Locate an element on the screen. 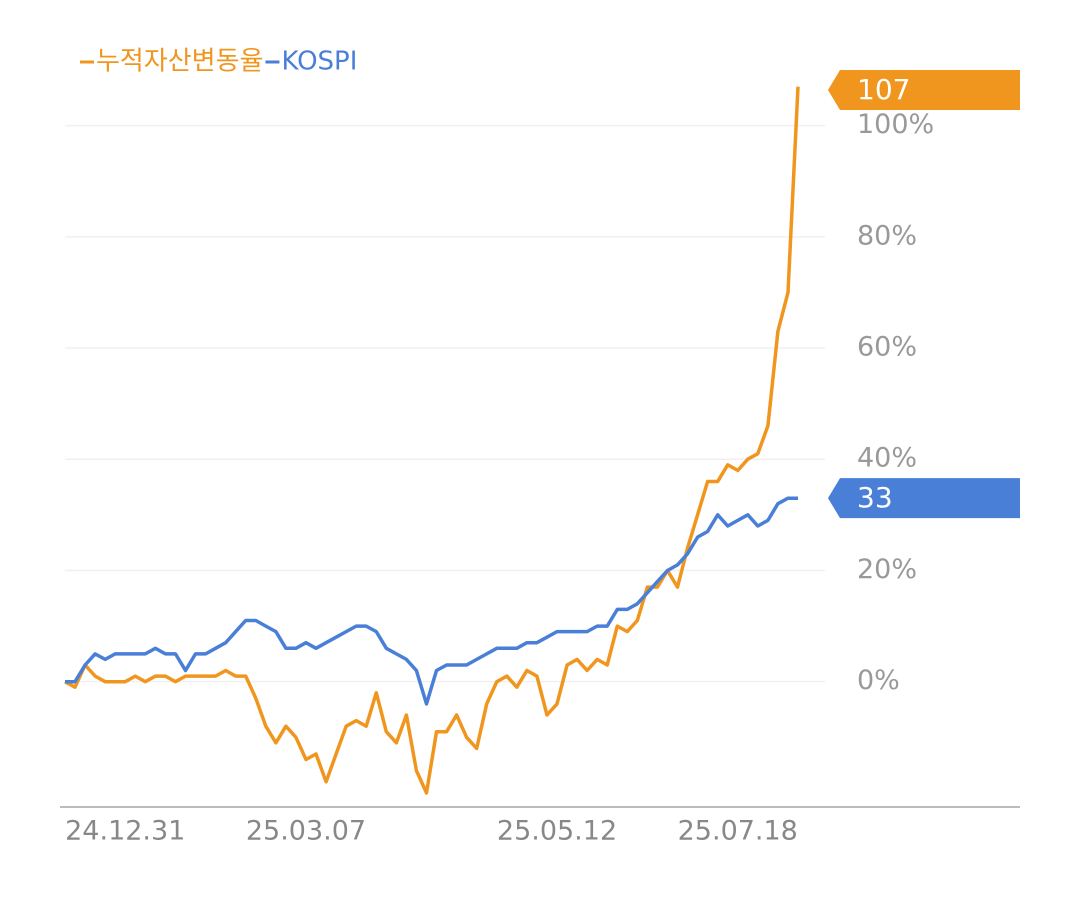 This screenshot has width=1080, height=906. y-tick-label: 60% is located at coordinates (887, 347).